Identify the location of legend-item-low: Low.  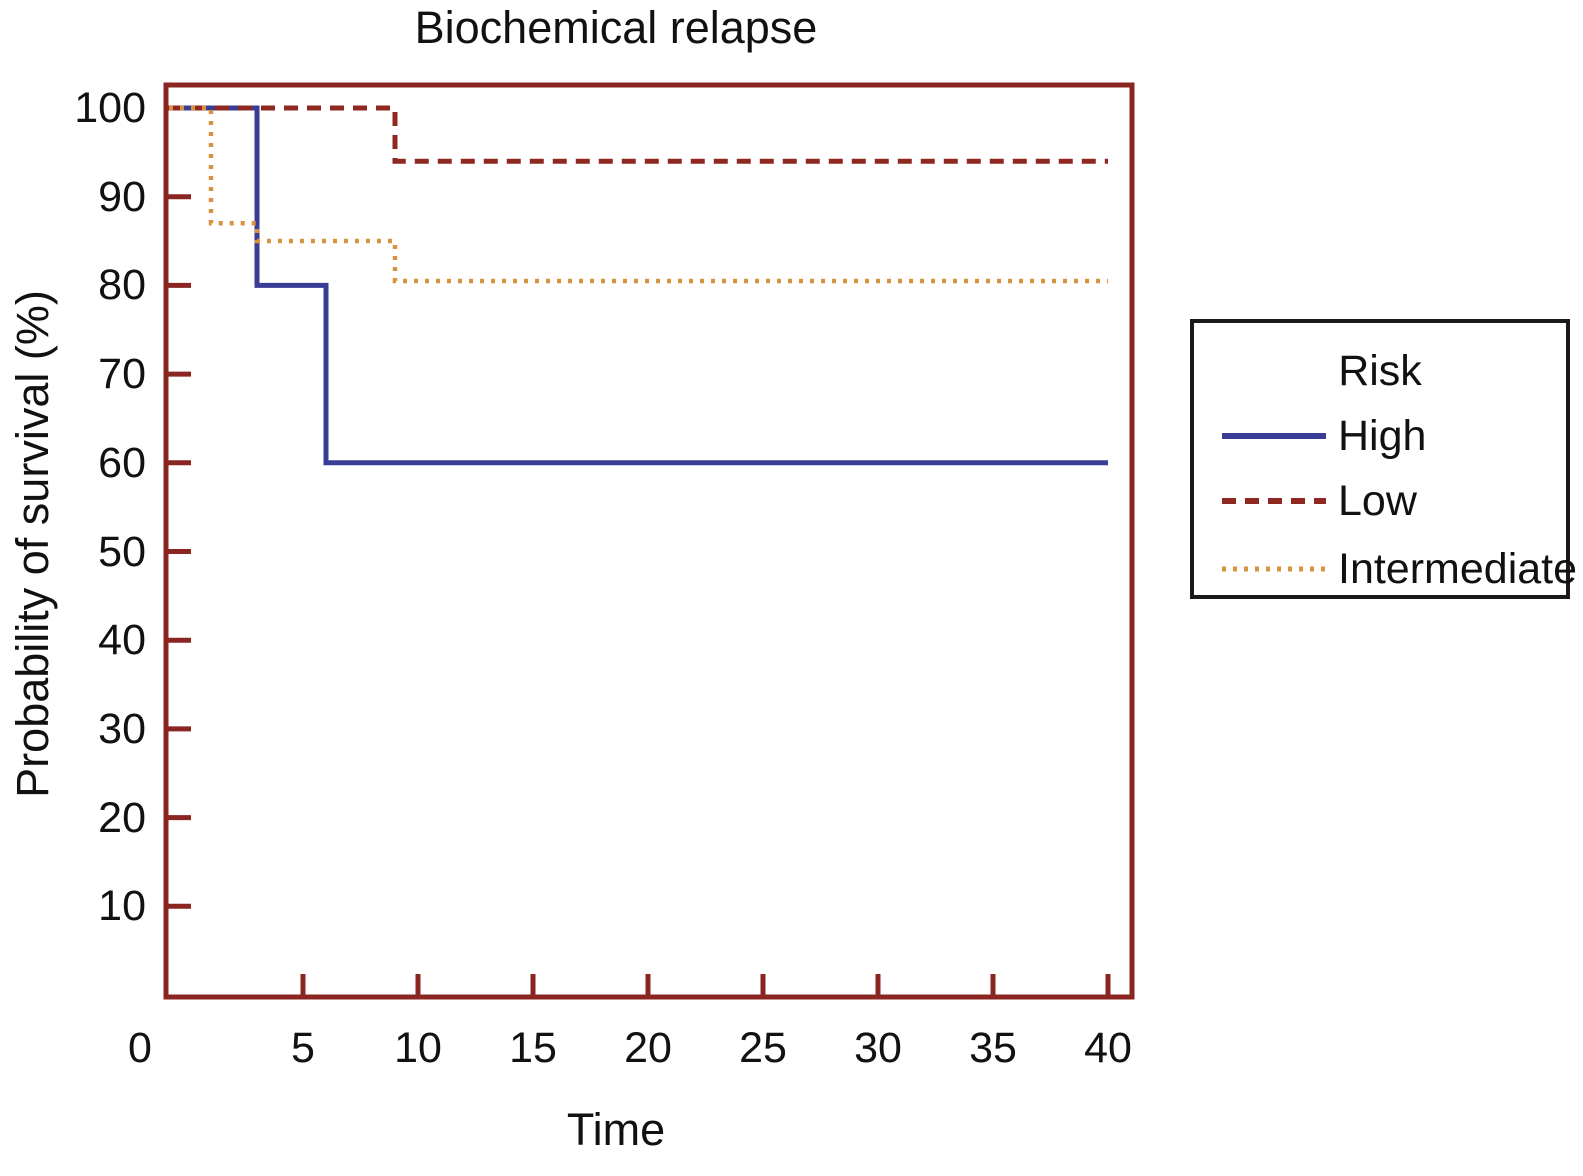
(1319, 501).